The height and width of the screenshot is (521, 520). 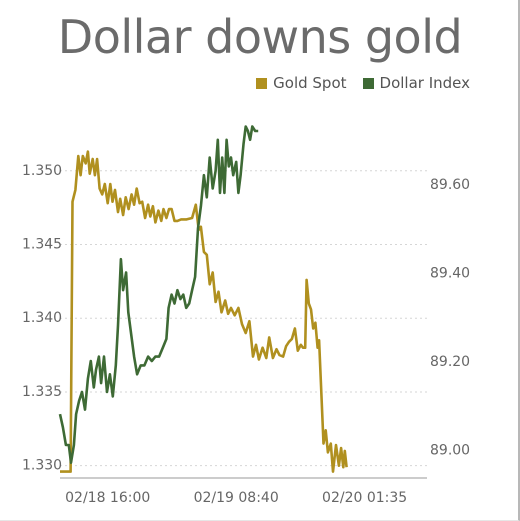 I want to click on legend-label-dollar: Dollar Index, so click(x=424, y=83).